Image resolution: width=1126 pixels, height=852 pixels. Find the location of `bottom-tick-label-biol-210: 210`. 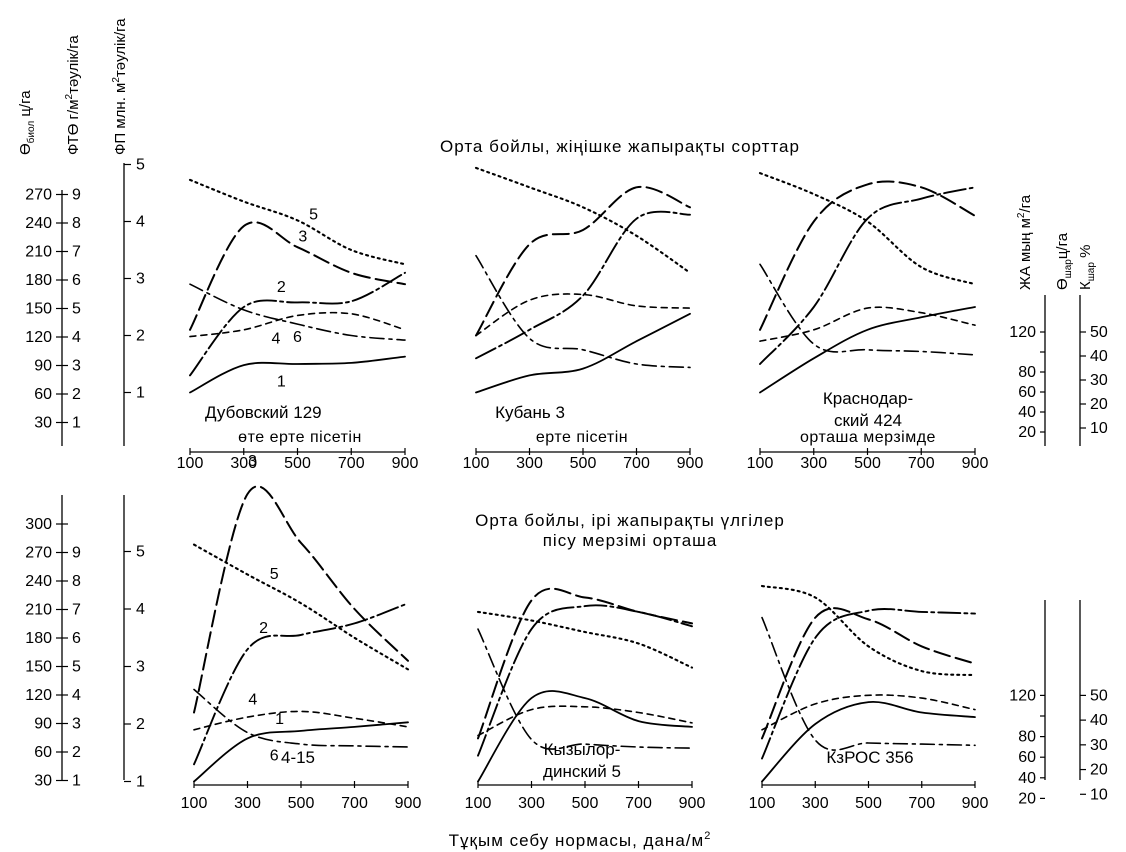

bottom-tick-label-biol-210: 210 is located at coordinates (38, 610).